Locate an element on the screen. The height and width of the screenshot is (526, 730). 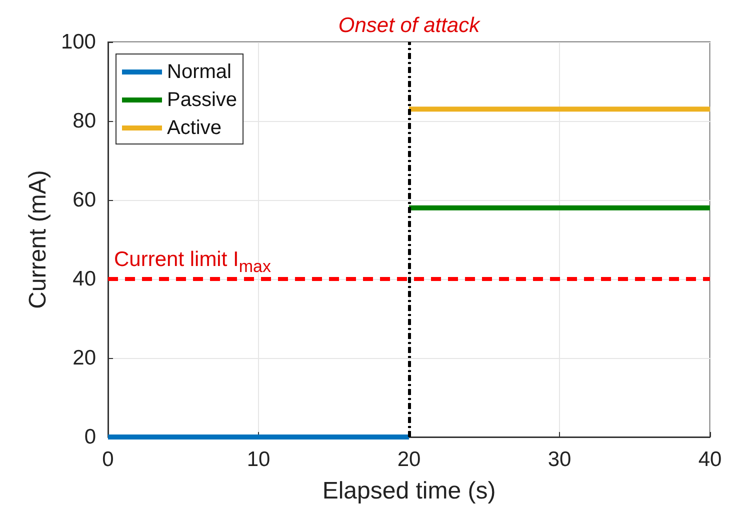
y-tick-label: 60 is located at coordinates (84, 200).